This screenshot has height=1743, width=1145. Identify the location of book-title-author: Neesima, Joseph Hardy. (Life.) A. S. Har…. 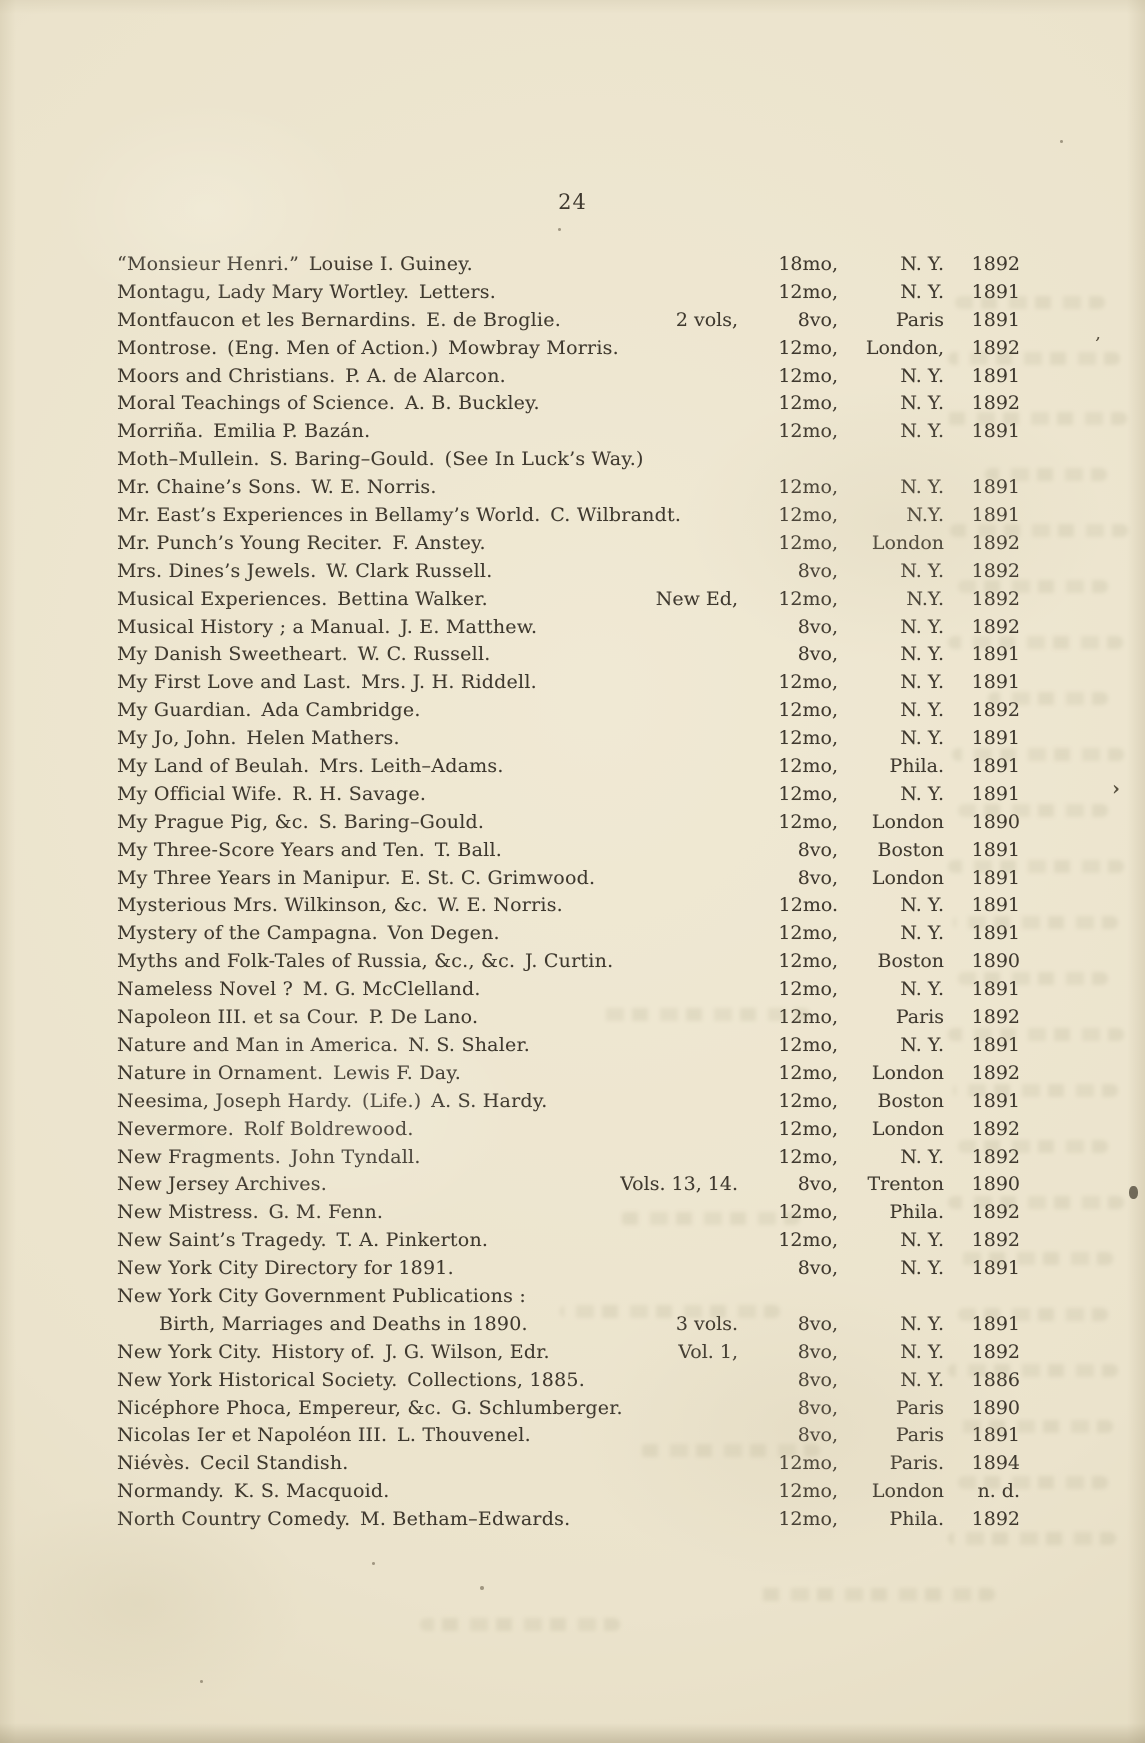
(332, 1100).